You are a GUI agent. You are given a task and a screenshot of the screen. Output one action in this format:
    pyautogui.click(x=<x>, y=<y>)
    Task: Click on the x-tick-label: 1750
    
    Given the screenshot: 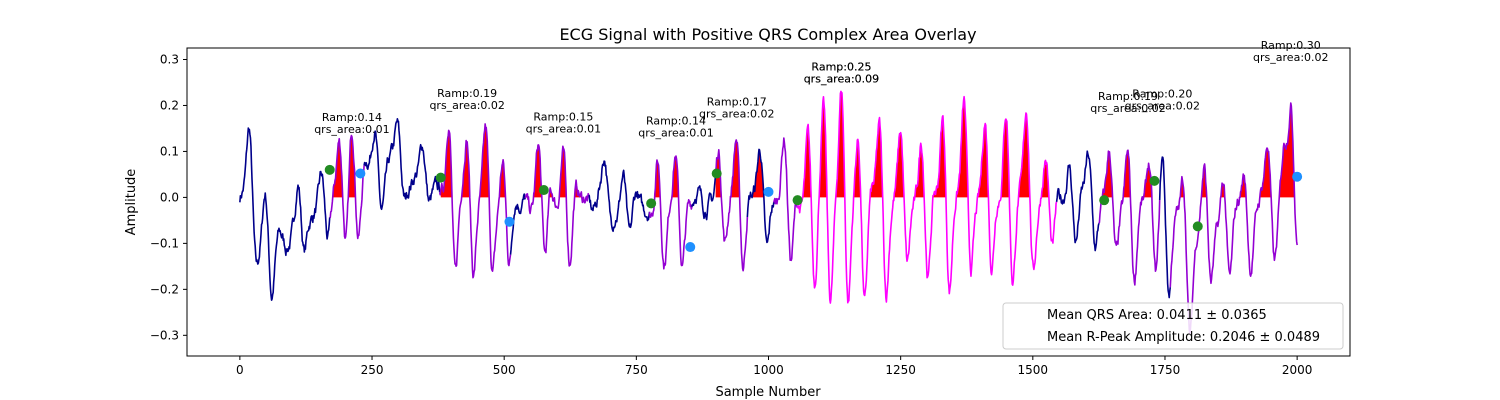 What is the action you would take?
    pyautogui.click(x=1165, y=370)
    